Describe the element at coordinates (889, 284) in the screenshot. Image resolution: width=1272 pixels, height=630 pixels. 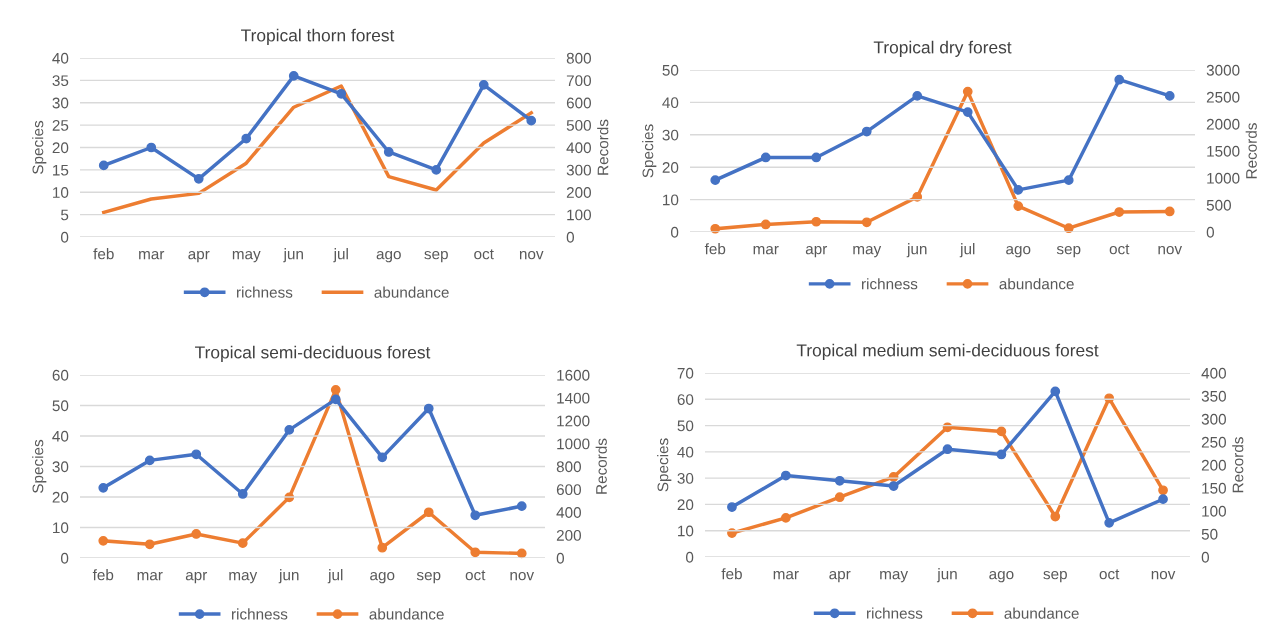
I see `legend-label: richness` at that location.